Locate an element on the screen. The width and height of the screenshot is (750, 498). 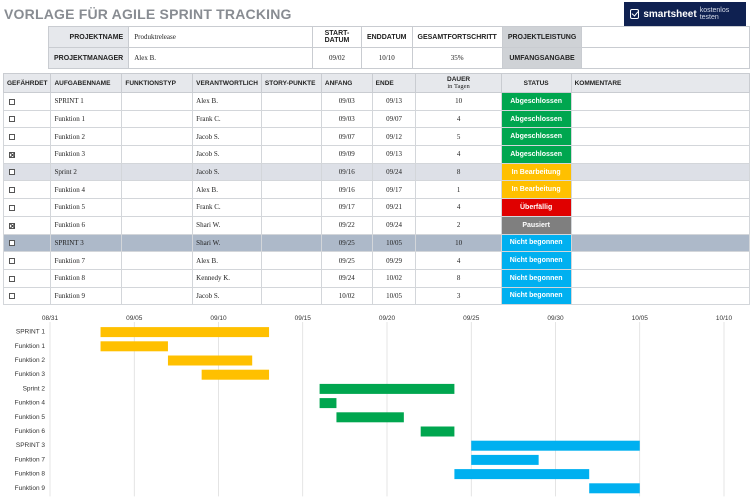
task-name-cell: Funktion 9 is located at coordinates (86, 296).